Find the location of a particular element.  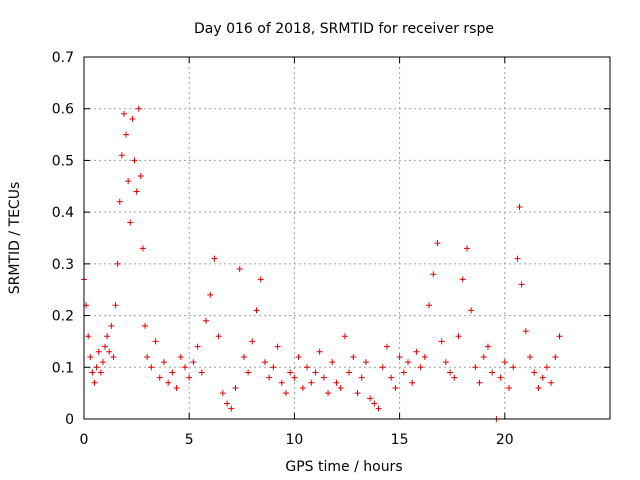

y-tick-label: 0.4 is located at coordinates (63, 213).